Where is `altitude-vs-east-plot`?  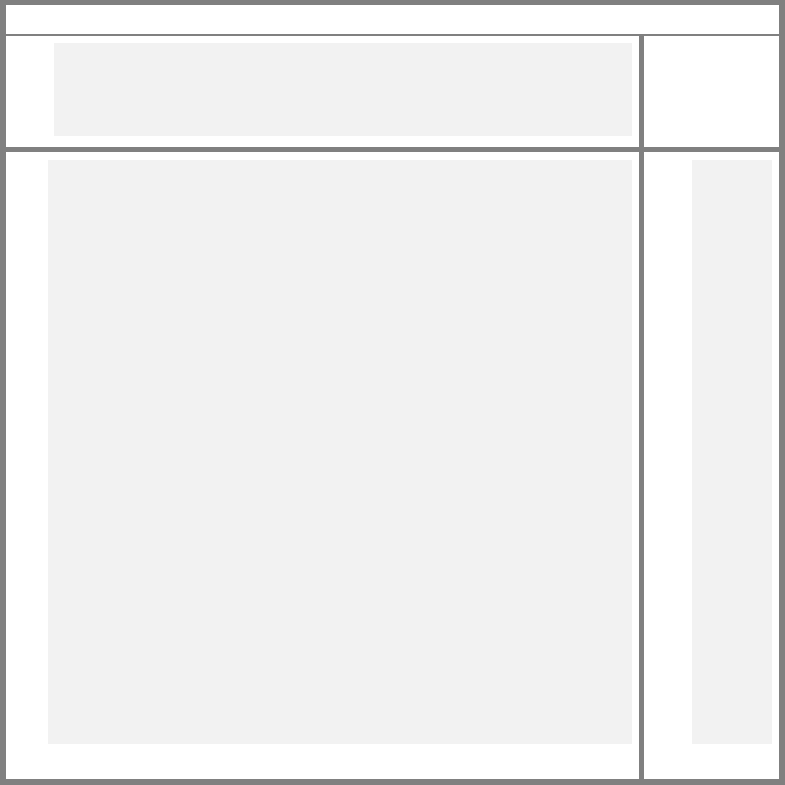 altitude-vs-east-plot is located at coordinates (343, 89).